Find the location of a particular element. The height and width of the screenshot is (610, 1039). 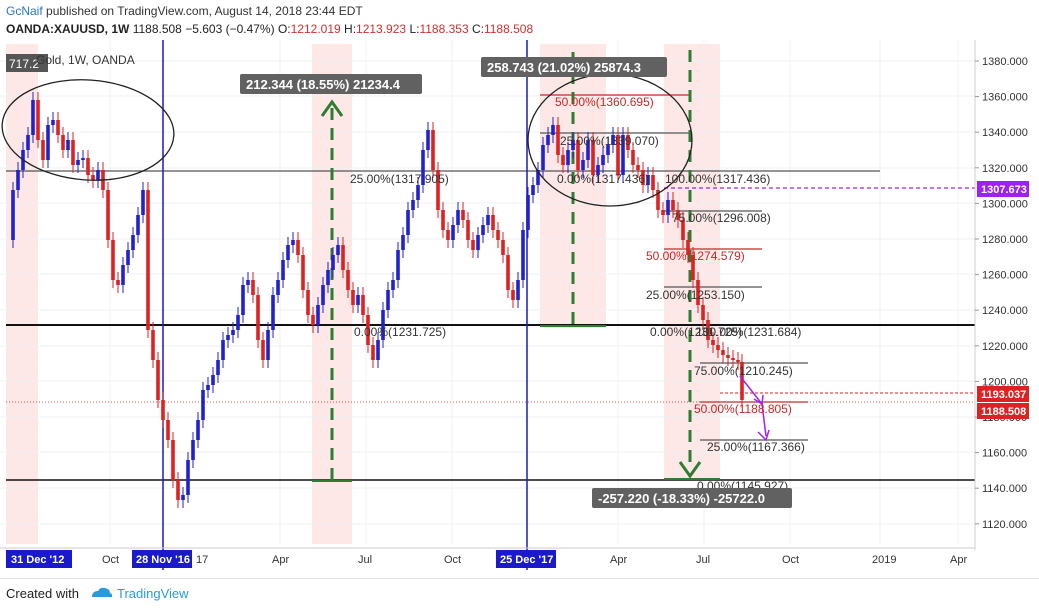

time-tick-label: 2019 is located at coordinates (884, 560).